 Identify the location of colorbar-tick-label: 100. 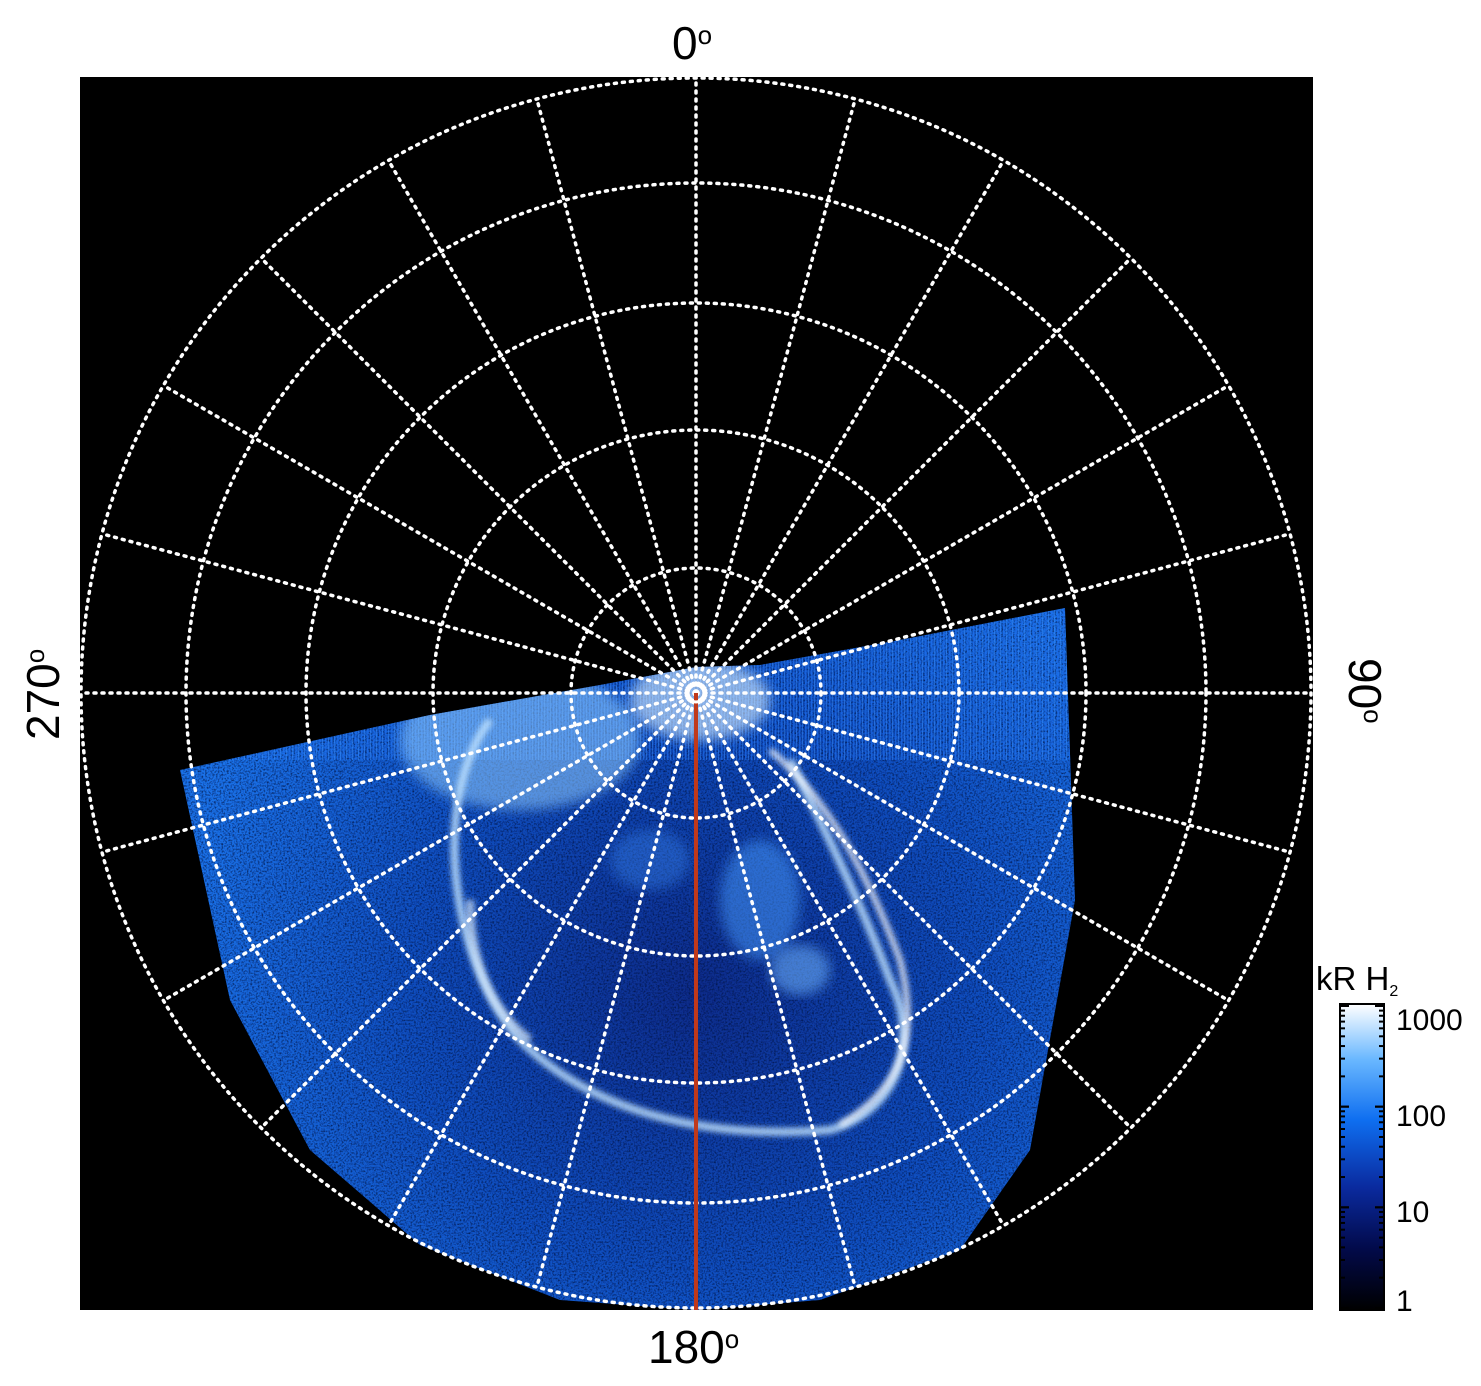
(1421, 1116).